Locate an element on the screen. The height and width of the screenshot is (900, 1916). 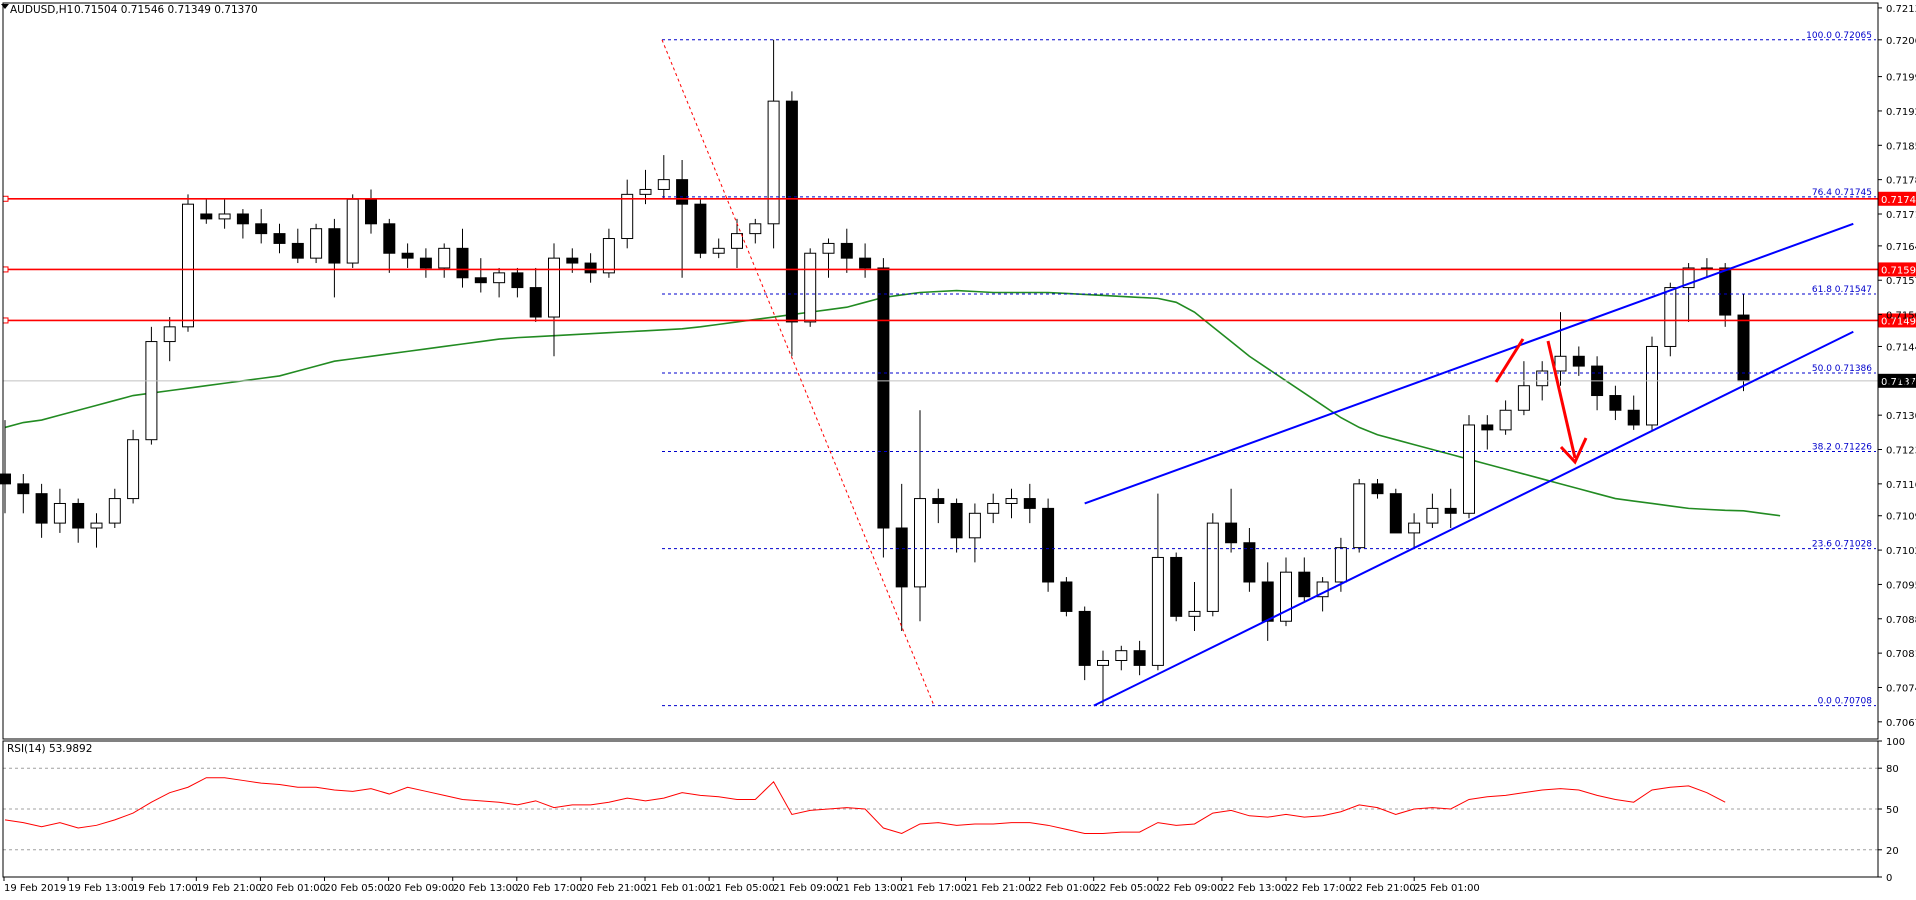
level-handle is located at coordinates (5, 269).